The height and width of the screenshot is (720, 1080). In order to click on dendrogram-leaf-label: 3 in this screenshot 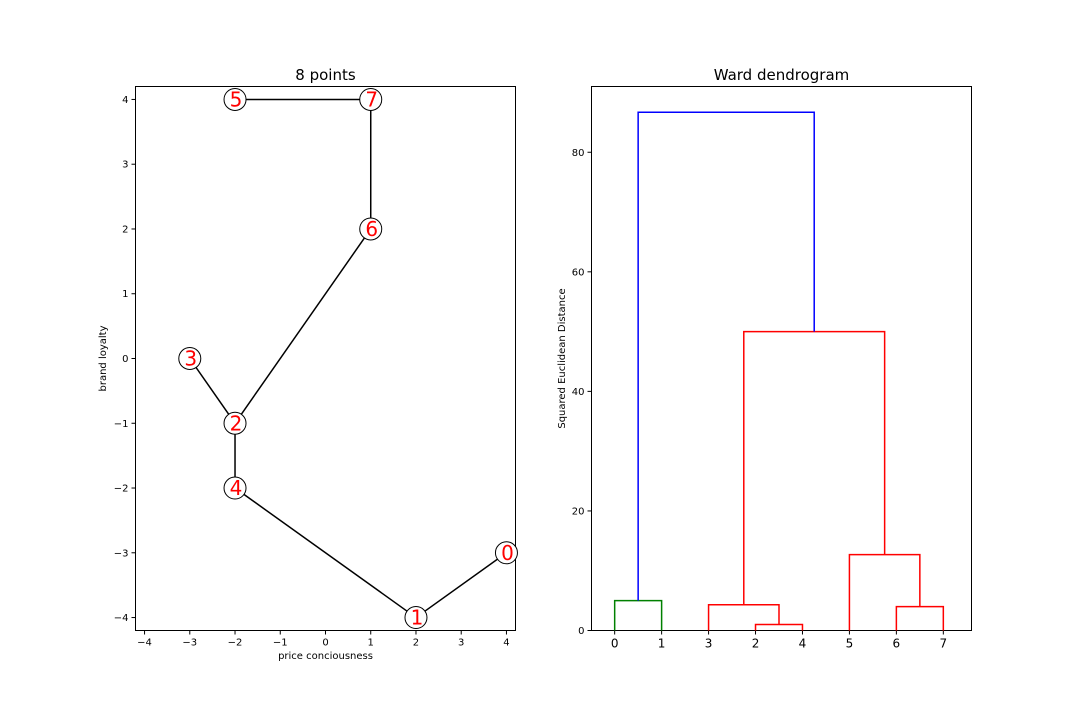, I will do `click(709, 644)`.